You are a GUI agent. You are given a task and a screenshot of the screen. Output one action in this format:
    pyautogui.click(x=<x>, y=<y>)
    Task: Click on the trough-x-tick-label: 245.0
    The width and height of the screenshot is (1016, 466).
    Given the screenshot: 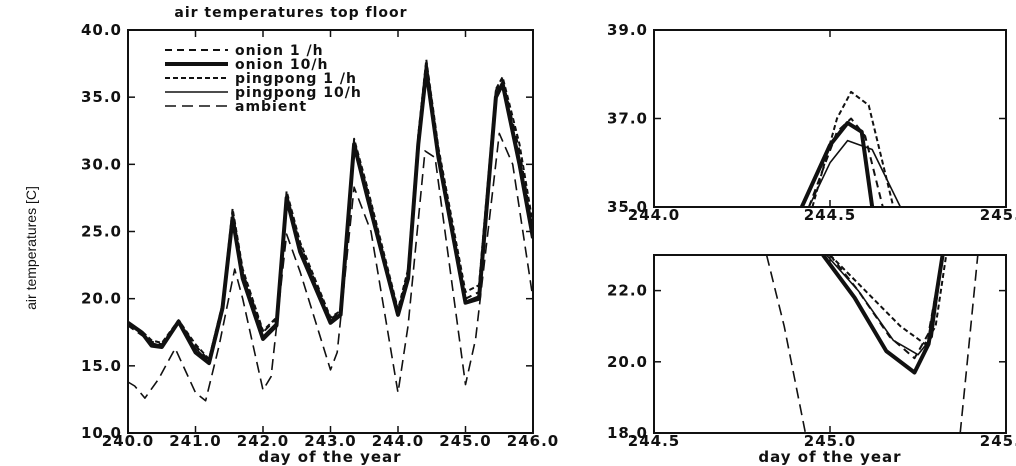 What is the action you would take?
    pyautogui.click(x=830, y=441)
    